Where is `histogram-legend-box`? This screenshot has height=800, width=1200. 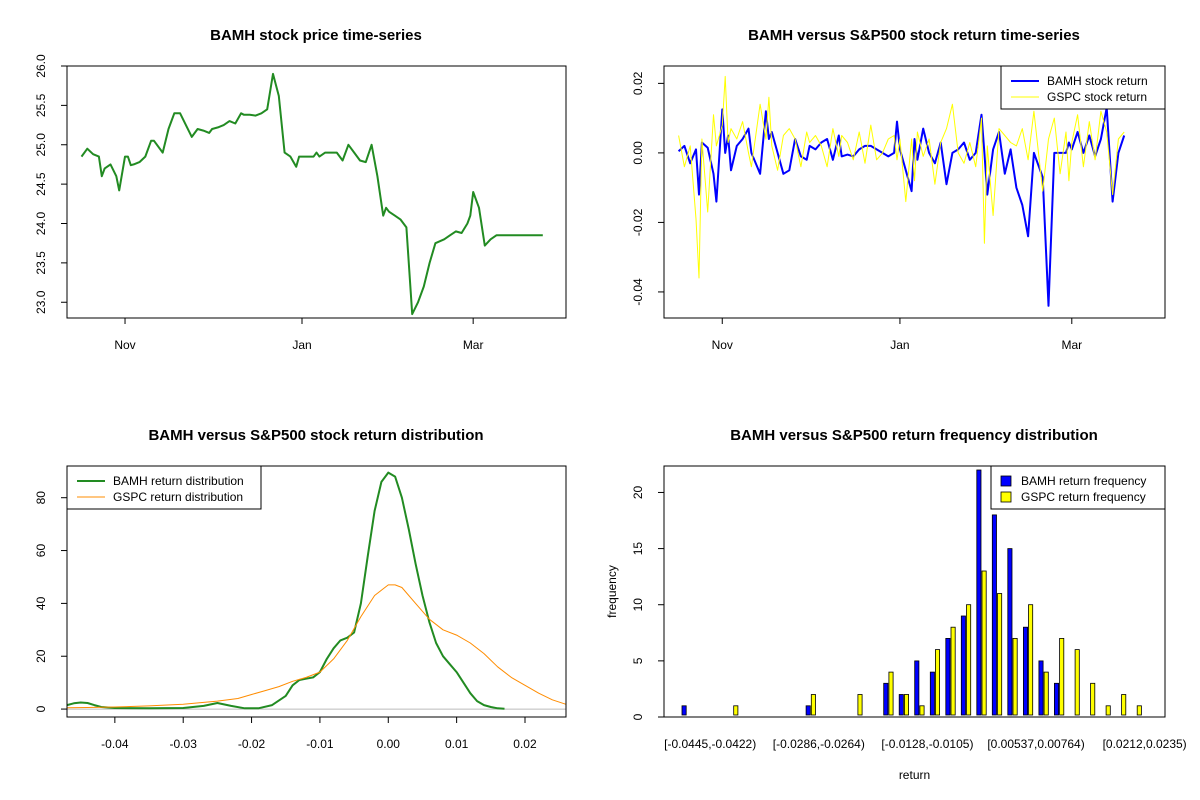 histogram-legend-box is located at coordinates (1078, 487).